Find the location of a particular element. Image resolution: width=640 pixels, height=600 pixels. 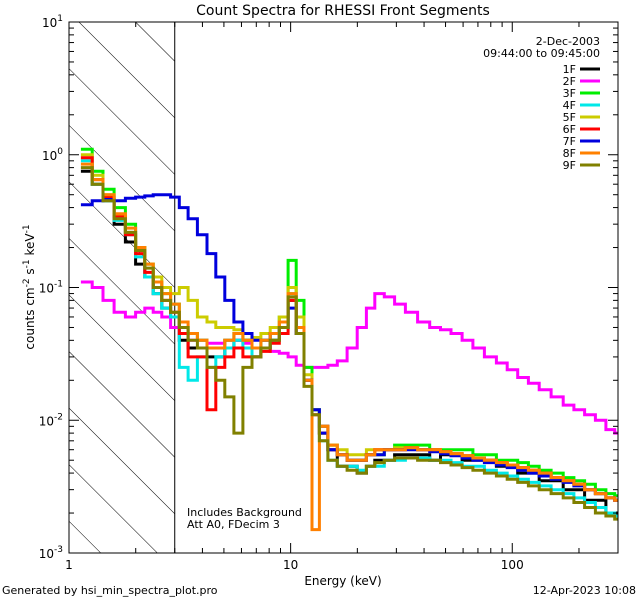

y-tick-label: 10⁻² is located at coordinates (51, 420).